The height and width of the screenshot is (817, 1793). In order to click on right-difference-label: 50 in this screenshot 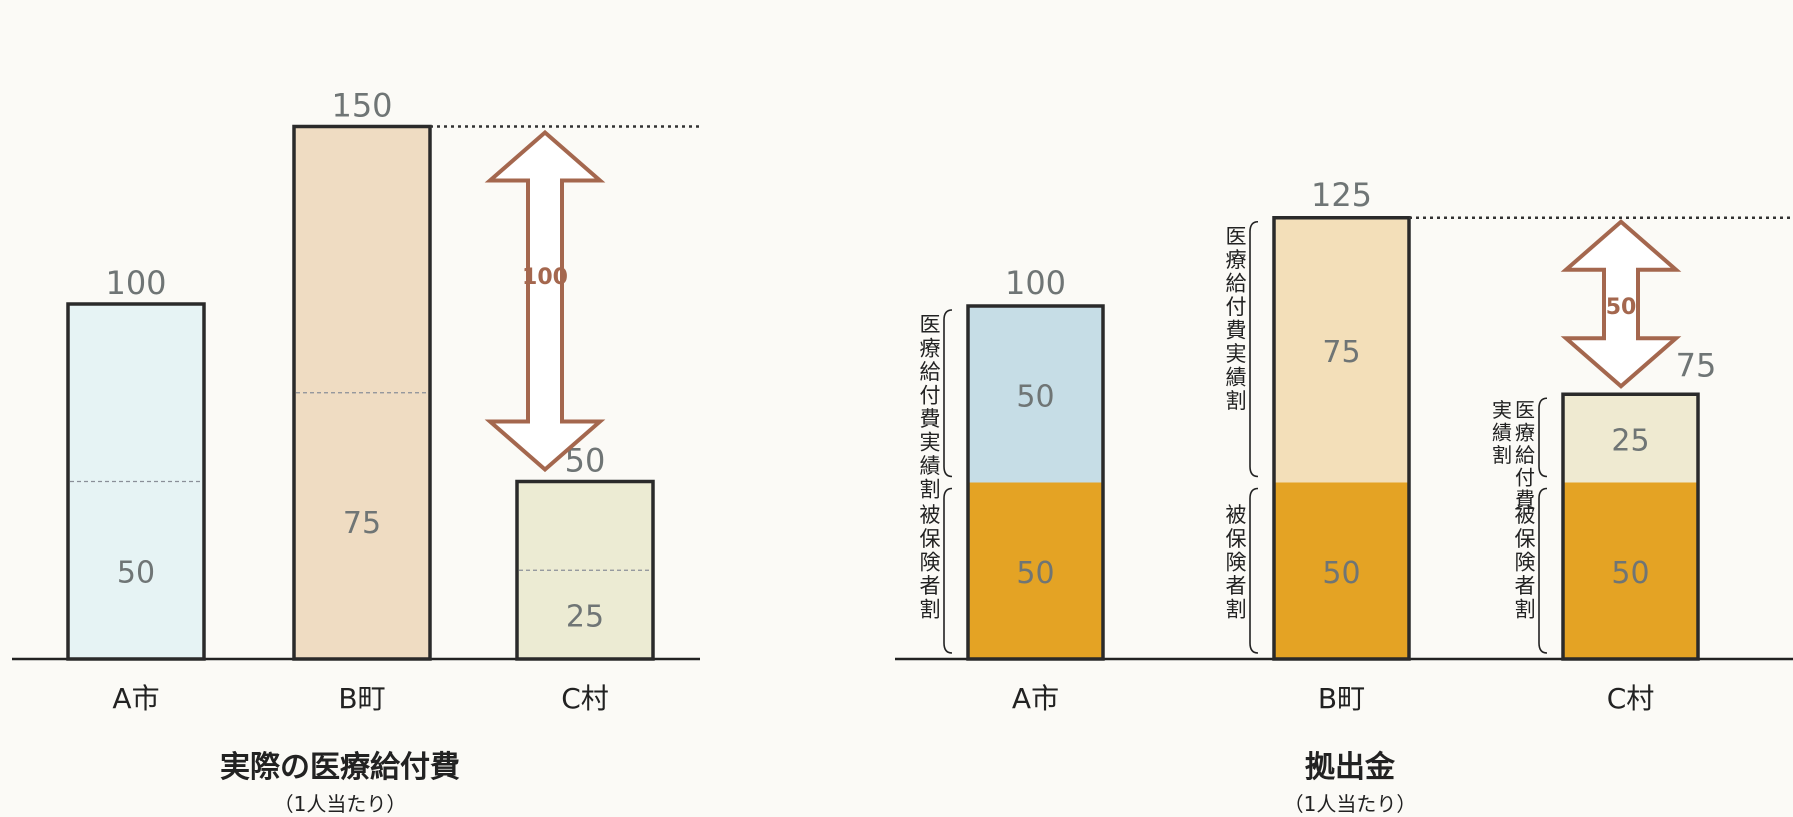, I will do `click(1621, 307)`.